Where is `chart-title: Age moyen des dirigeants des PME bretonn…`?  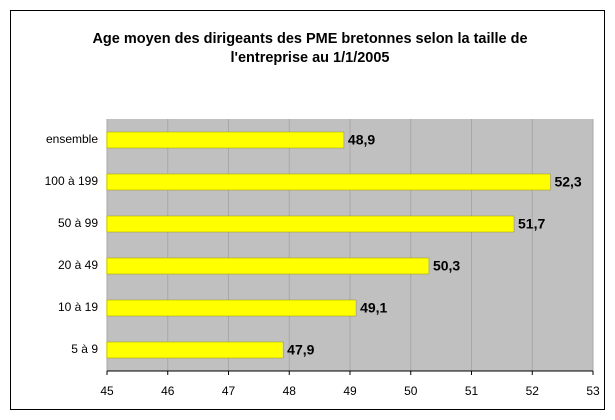 chart-title: Age moyen des dirigeants des PME bretonn… is located at coordinates (310, 48).